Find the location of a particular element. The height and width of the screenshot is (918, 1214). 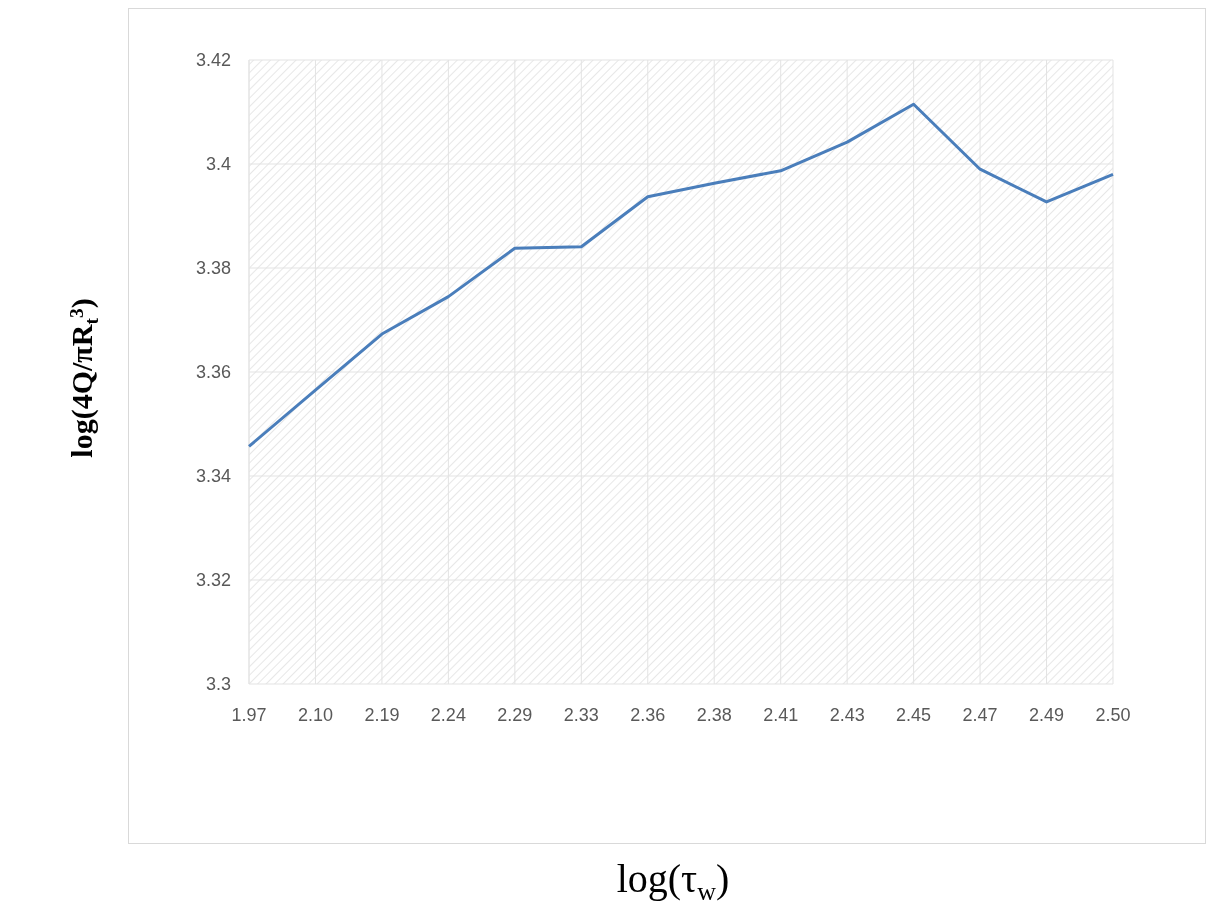

x-tick-label: 1.97 is located at coordinates (249, 714).